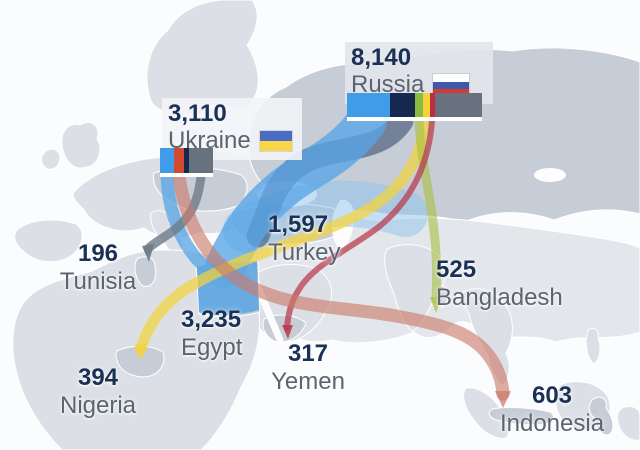 This screenshot has height=450, width=640. I want to click on russia-bar-underline, so click(414, 119).